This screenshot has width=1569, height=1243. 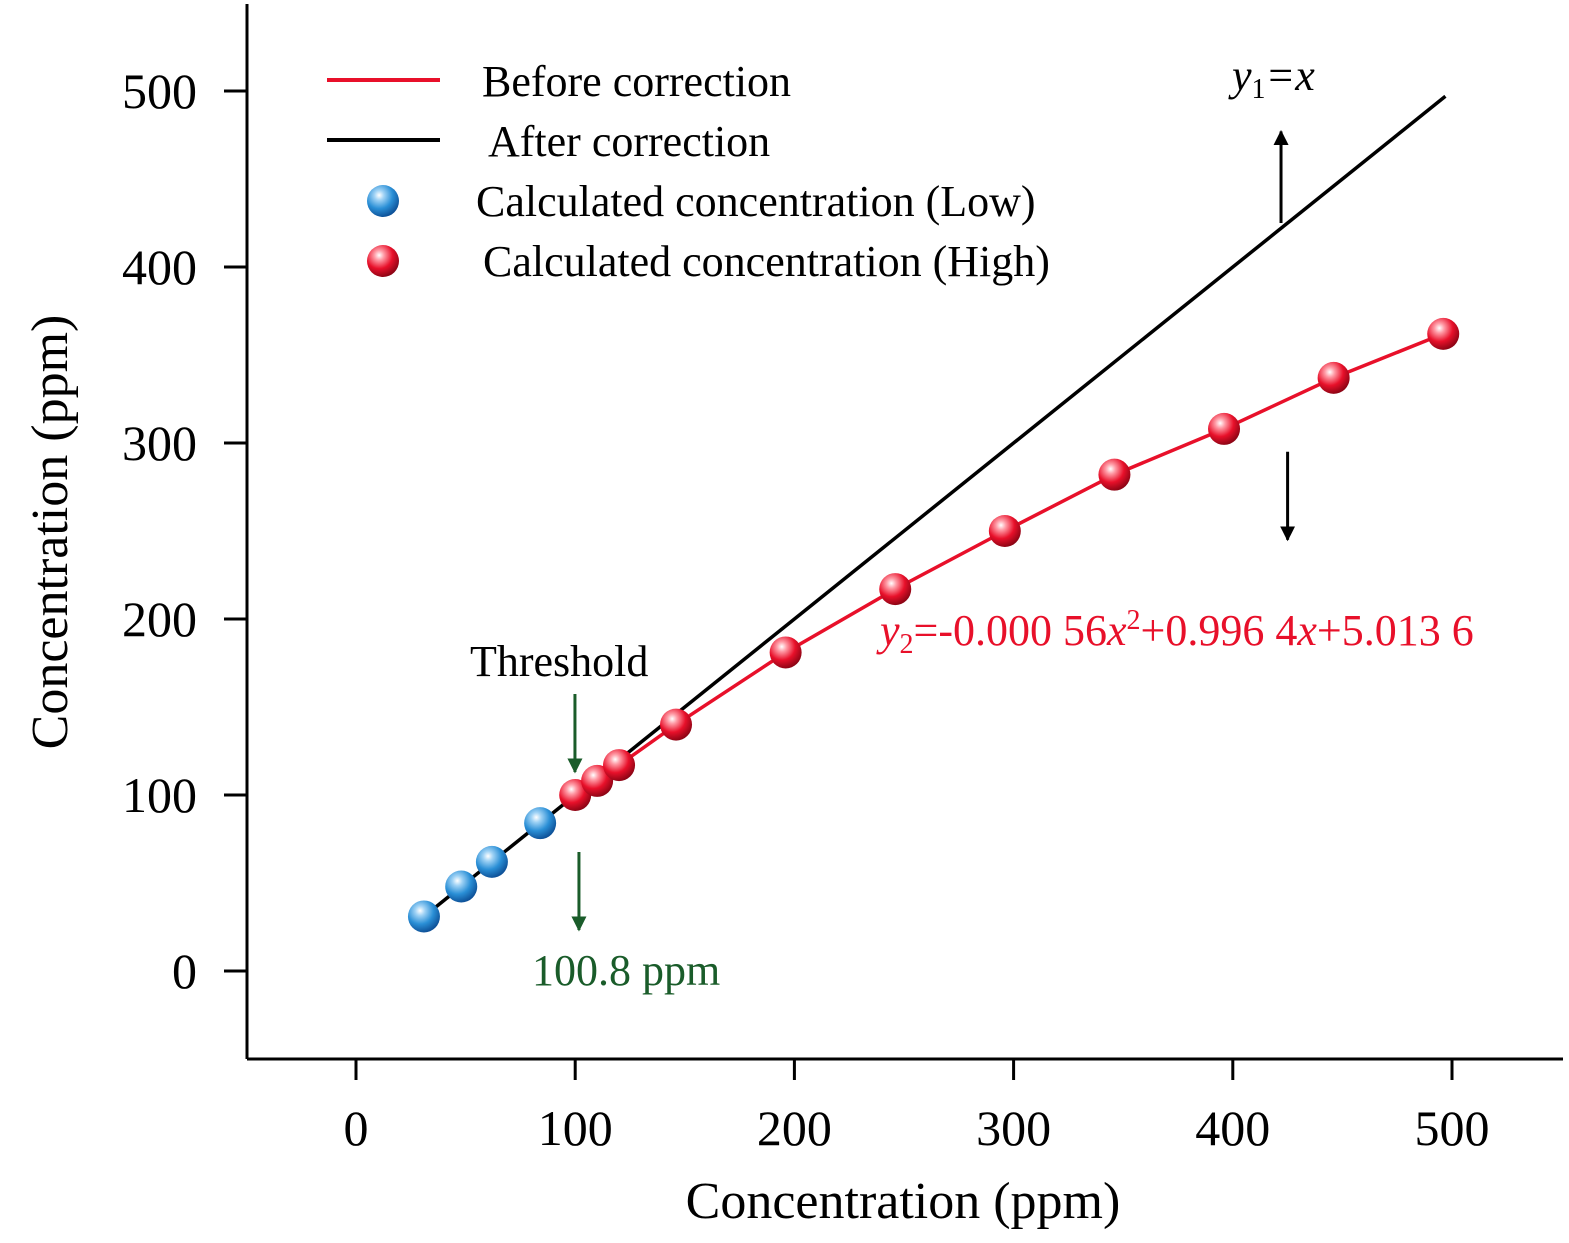 I want to click on y-ticks: 0 100 200 300 400 500, so click(x=184, y=531).